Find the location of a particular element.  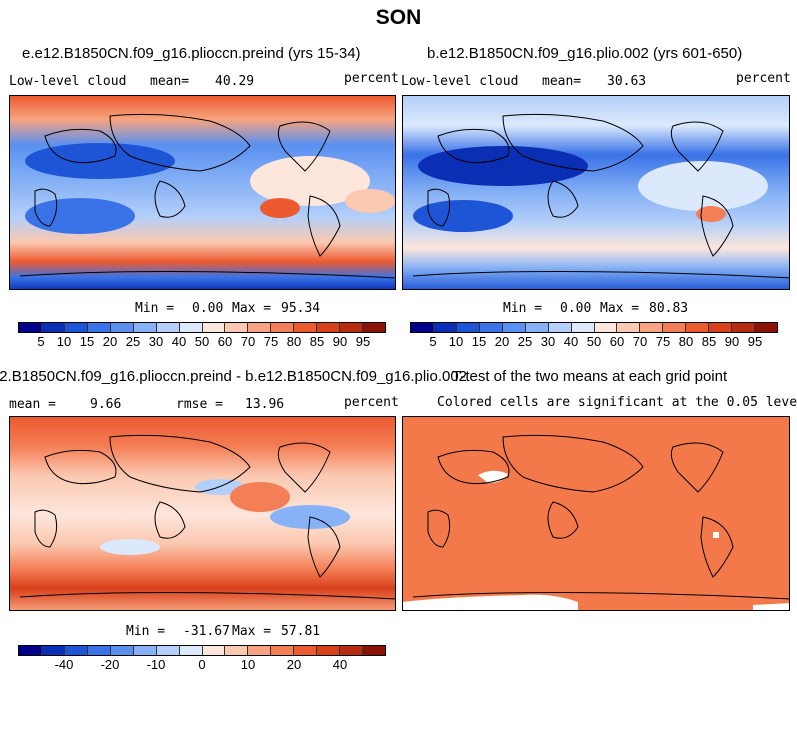

panel-tl-mean-label: mean= is located at coordinates (170, 81).